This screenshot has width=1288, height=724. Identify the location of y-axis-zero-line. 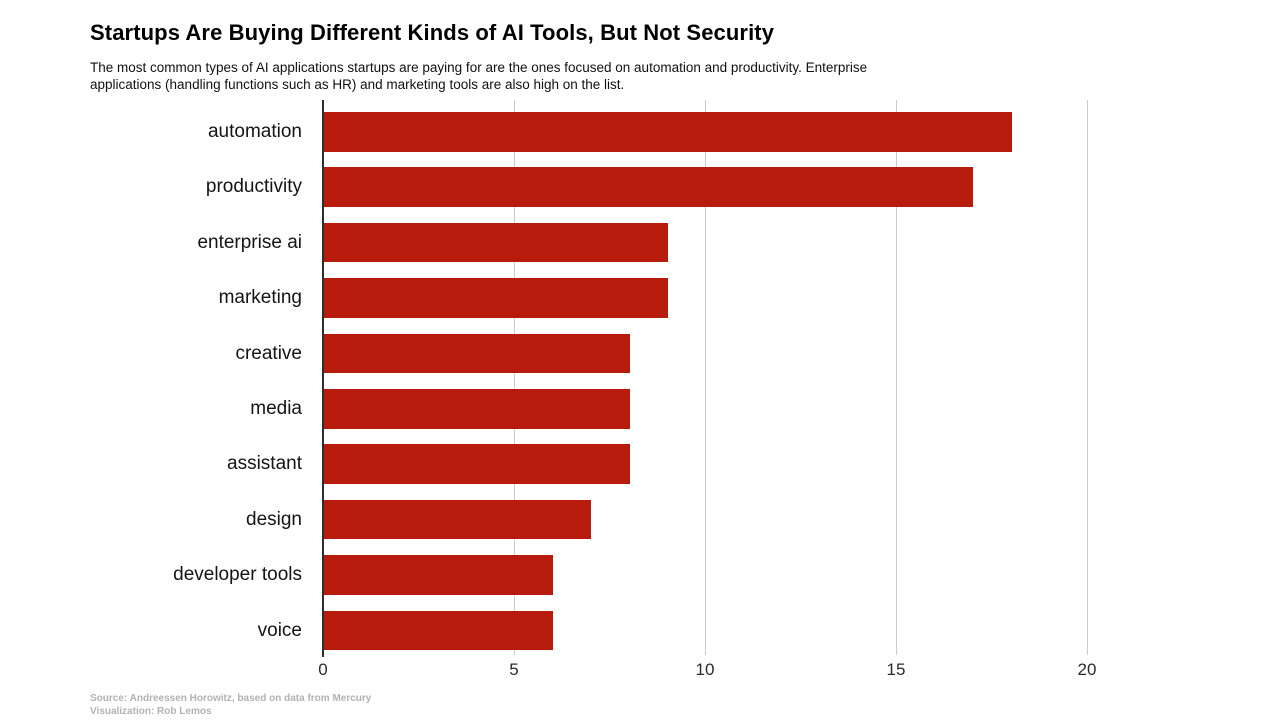
(323, 378).